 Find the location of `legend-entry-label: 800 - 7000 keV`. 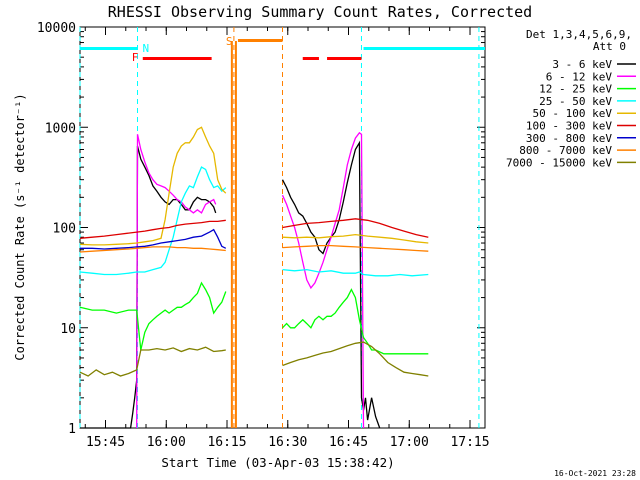

legend-entry-label: 800 - 7000 keV is located at coordinates (565, 150).